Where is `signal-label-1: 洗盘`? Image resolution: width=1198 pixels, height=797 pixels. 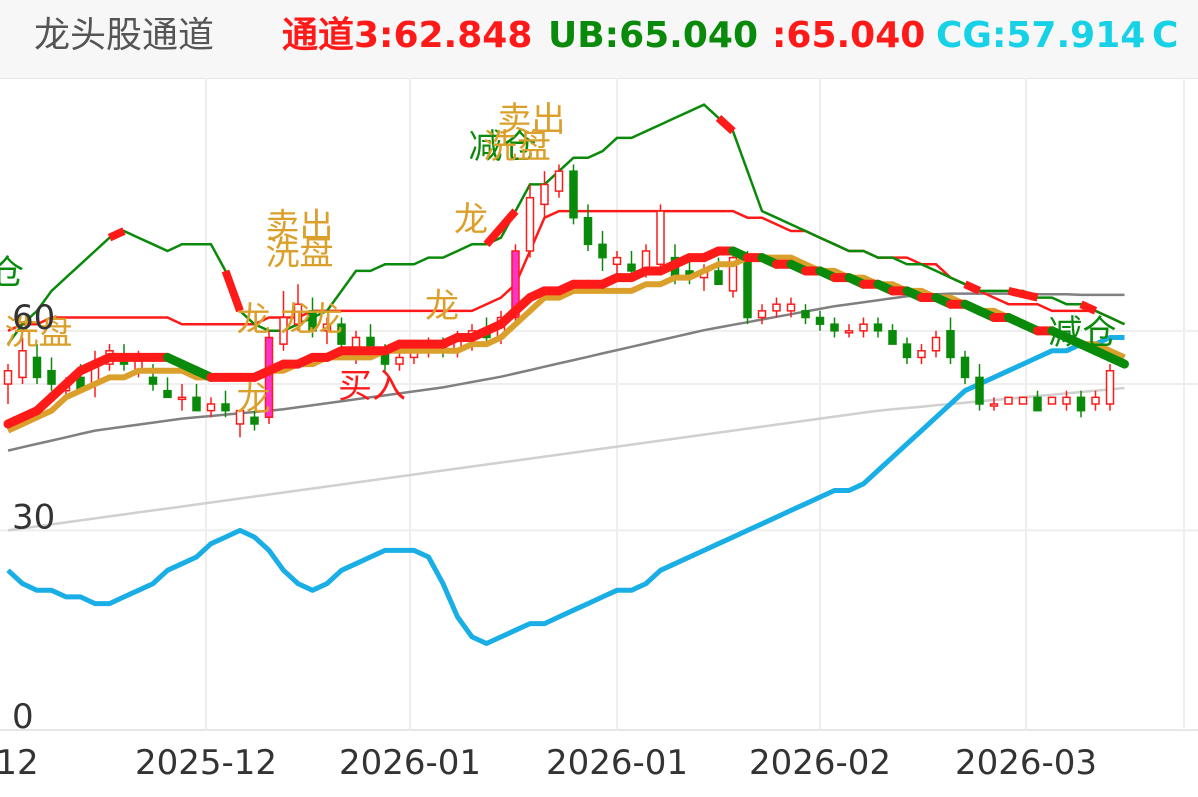
signal-label-1: 洗盘 is located at coordinates (39, 333).